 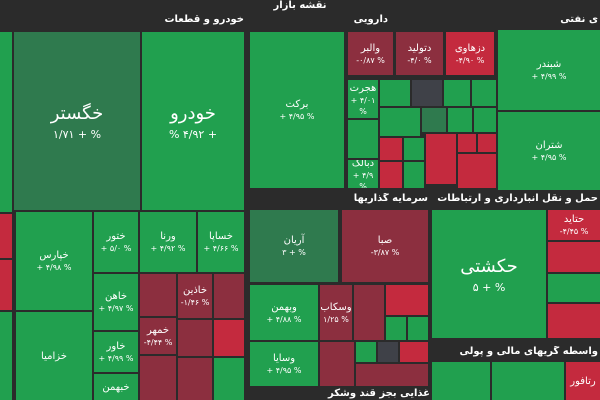 What do you see at coordinates (294, 240) in the screenshot?
I see `stock-name: آریان` at bounding box center [294, 240].